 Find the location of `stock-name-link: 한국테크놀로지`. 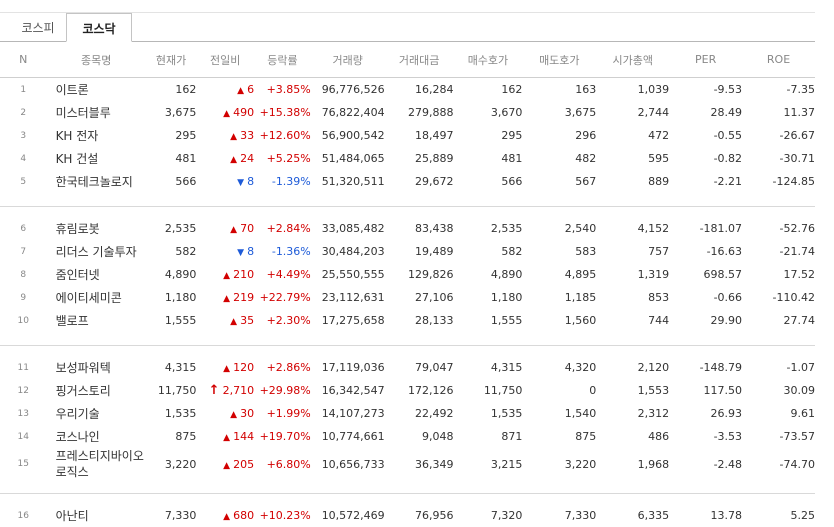

stock-name-link: 한국테크놀로지 is located at coordinates (94, 182).